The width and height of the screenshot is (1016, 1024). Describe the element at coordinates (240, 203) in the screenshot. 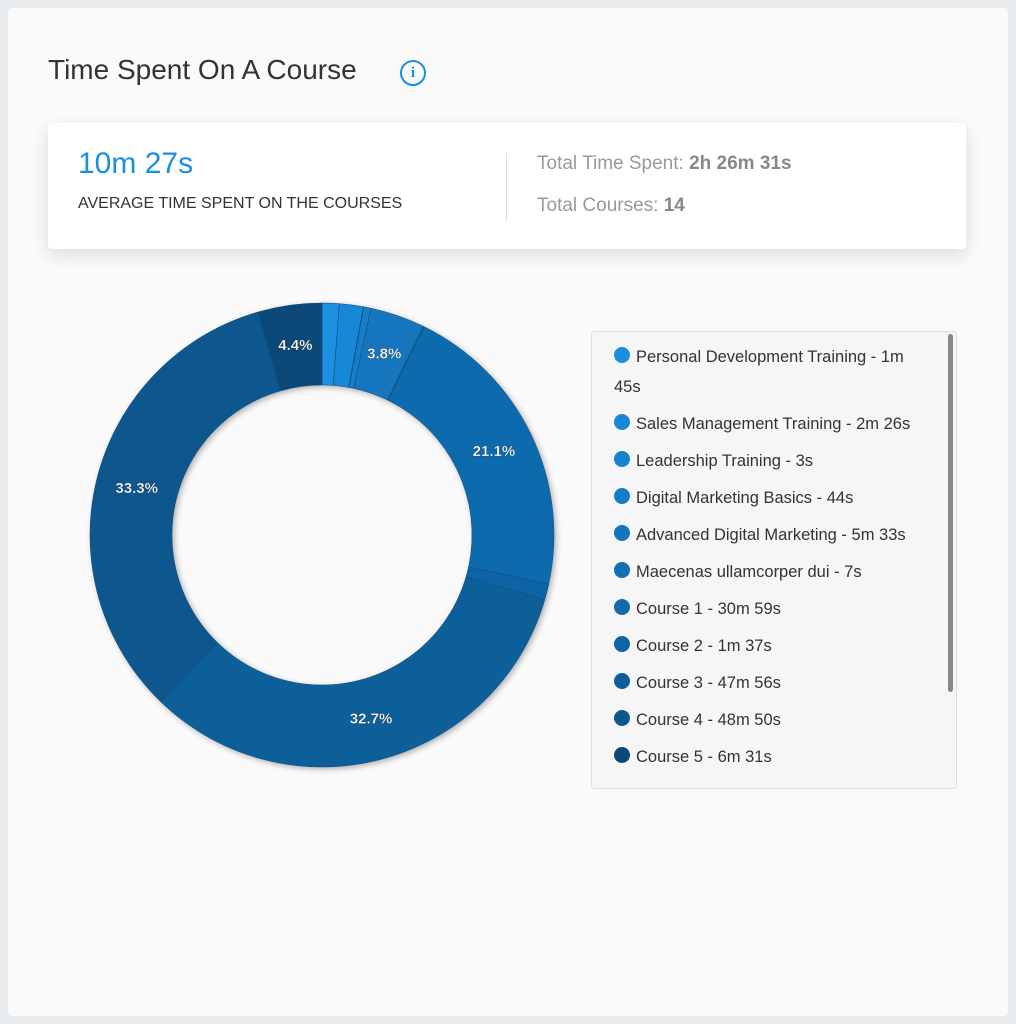

I see `average-label: AVERAGE TIME SPENT ON THE COURSES` at that location.